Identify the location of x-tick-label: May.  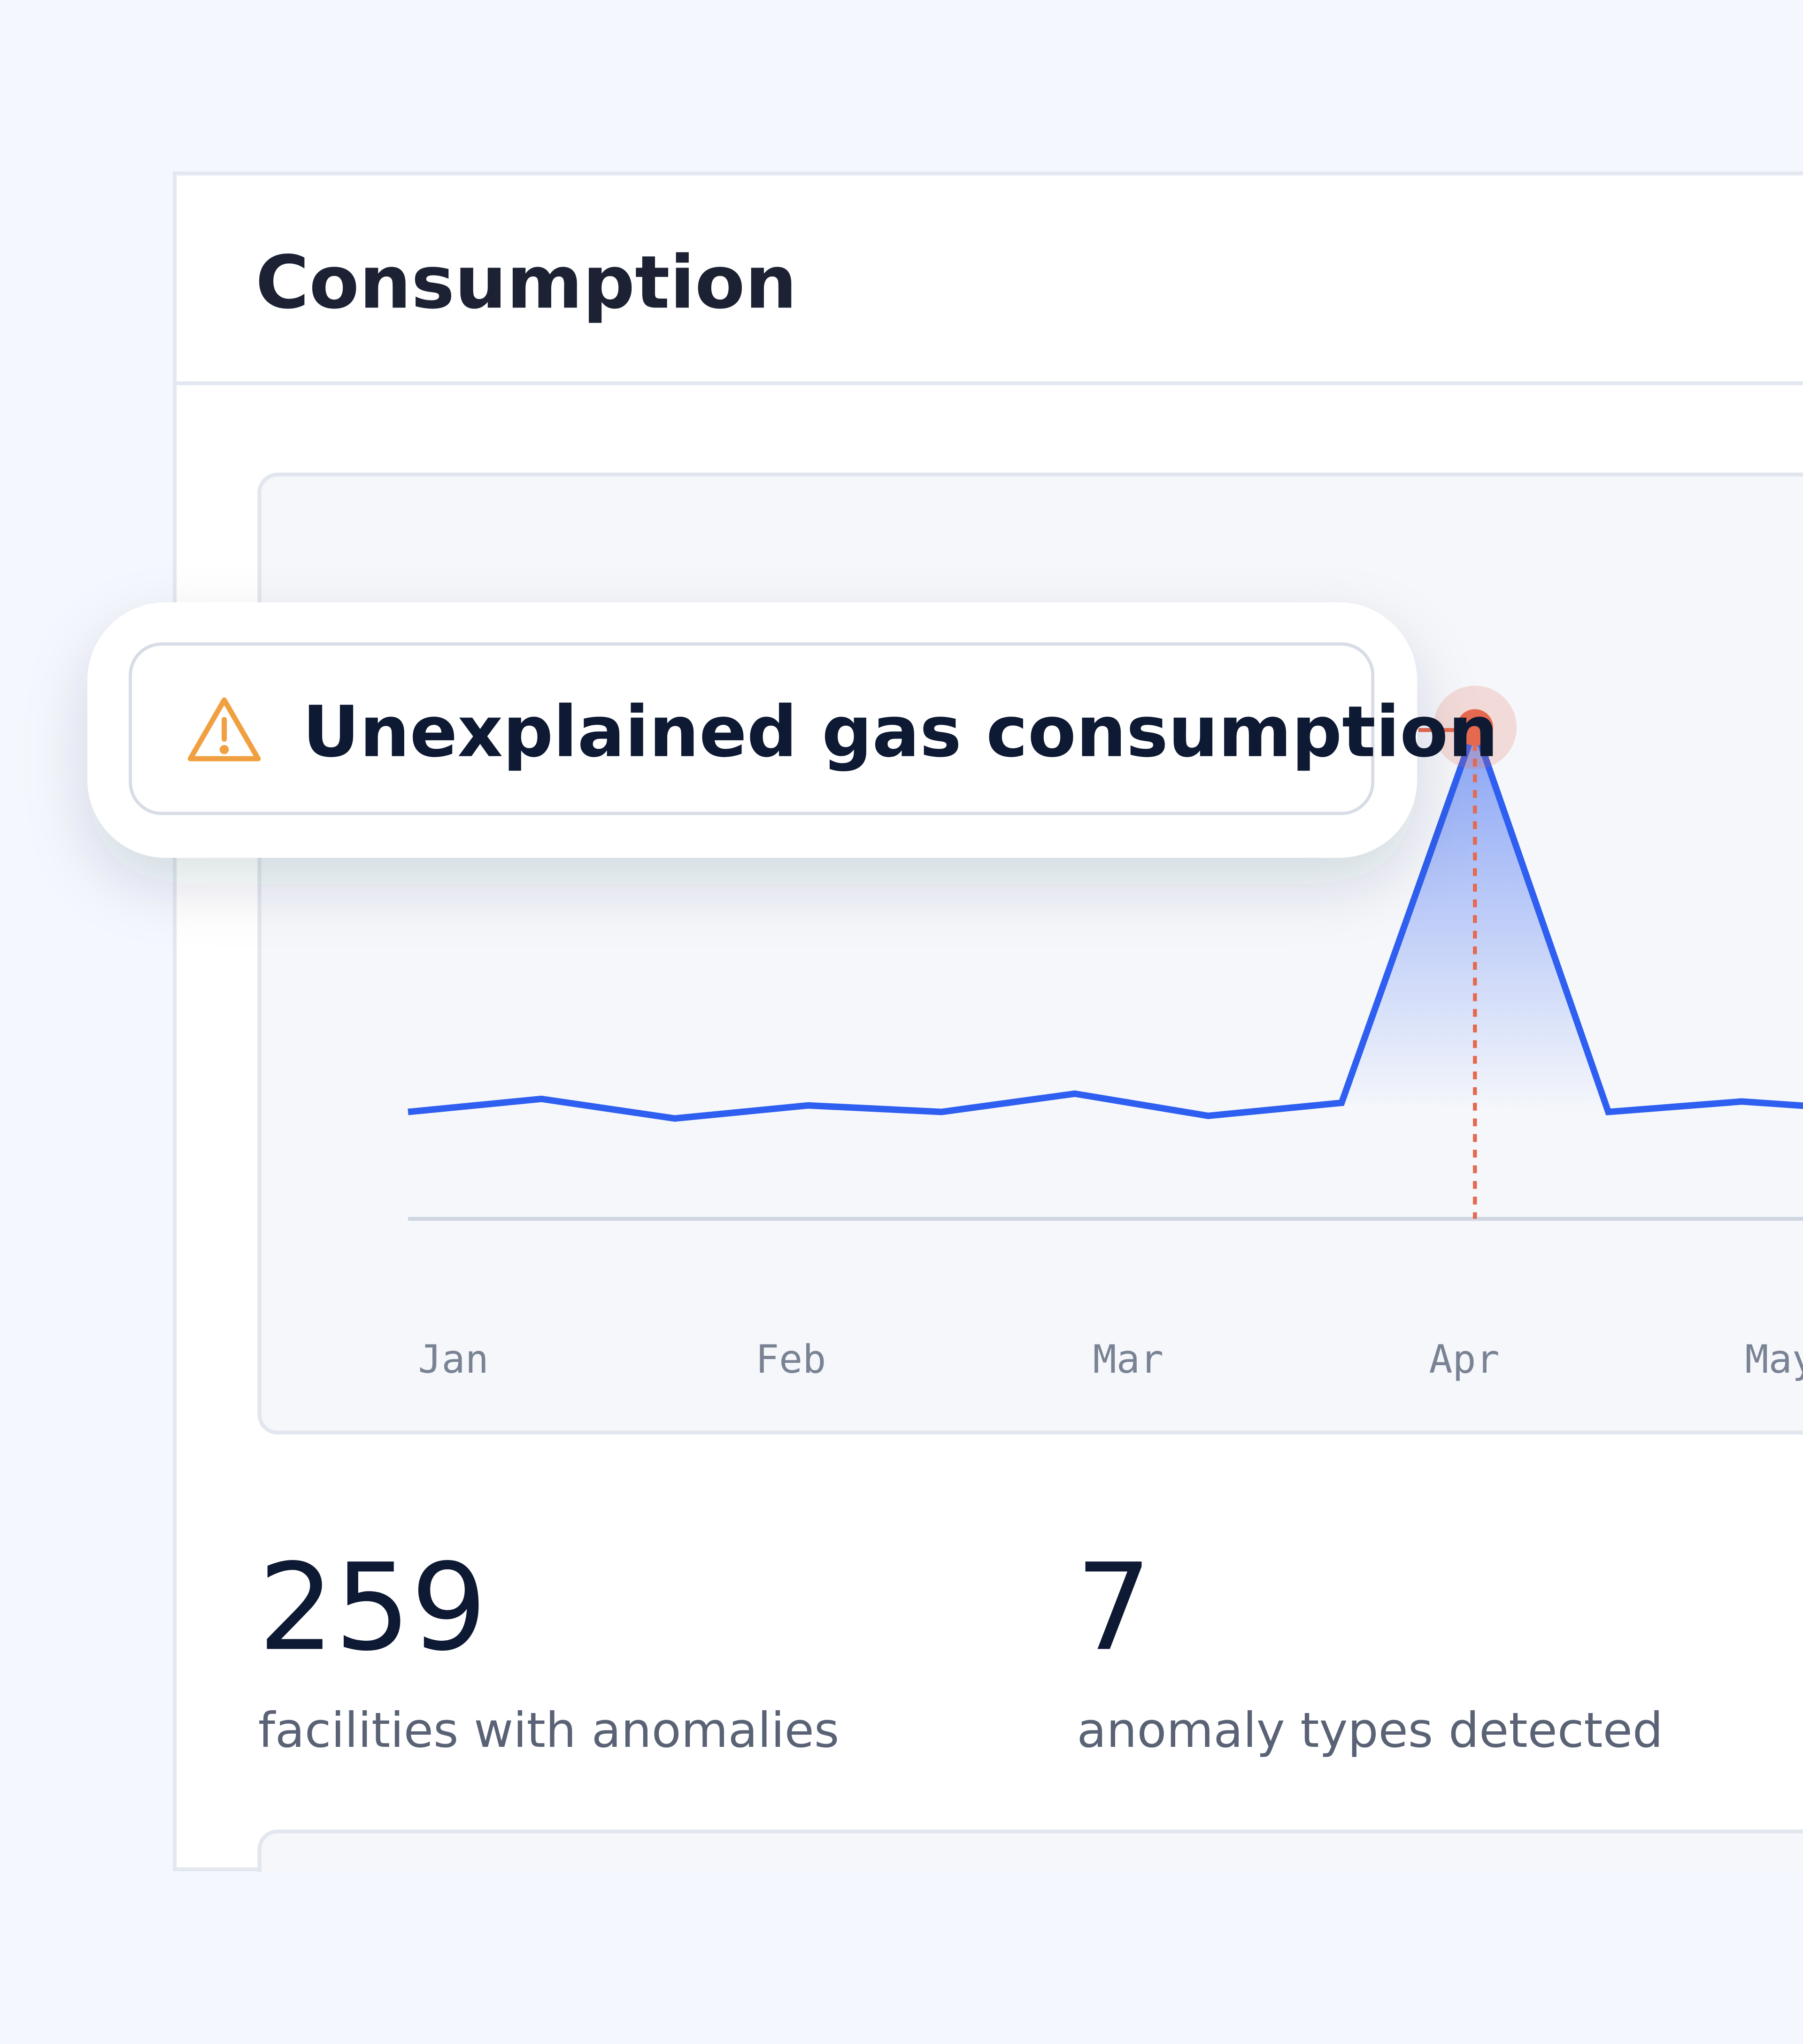
(1774, 1359).